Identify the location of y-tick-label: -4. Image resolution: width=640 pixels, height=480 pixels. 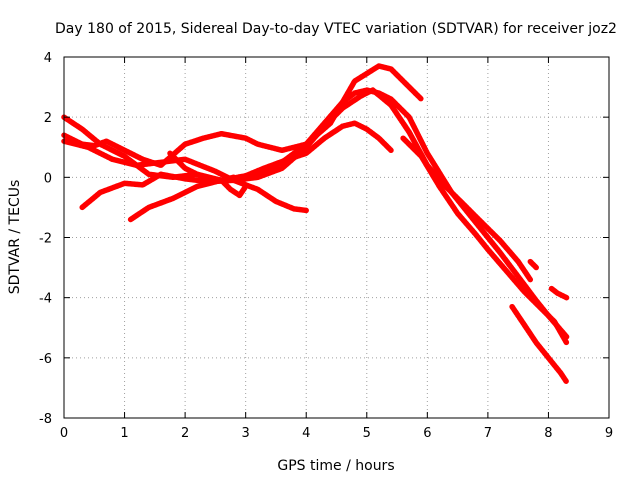
(45, 299).